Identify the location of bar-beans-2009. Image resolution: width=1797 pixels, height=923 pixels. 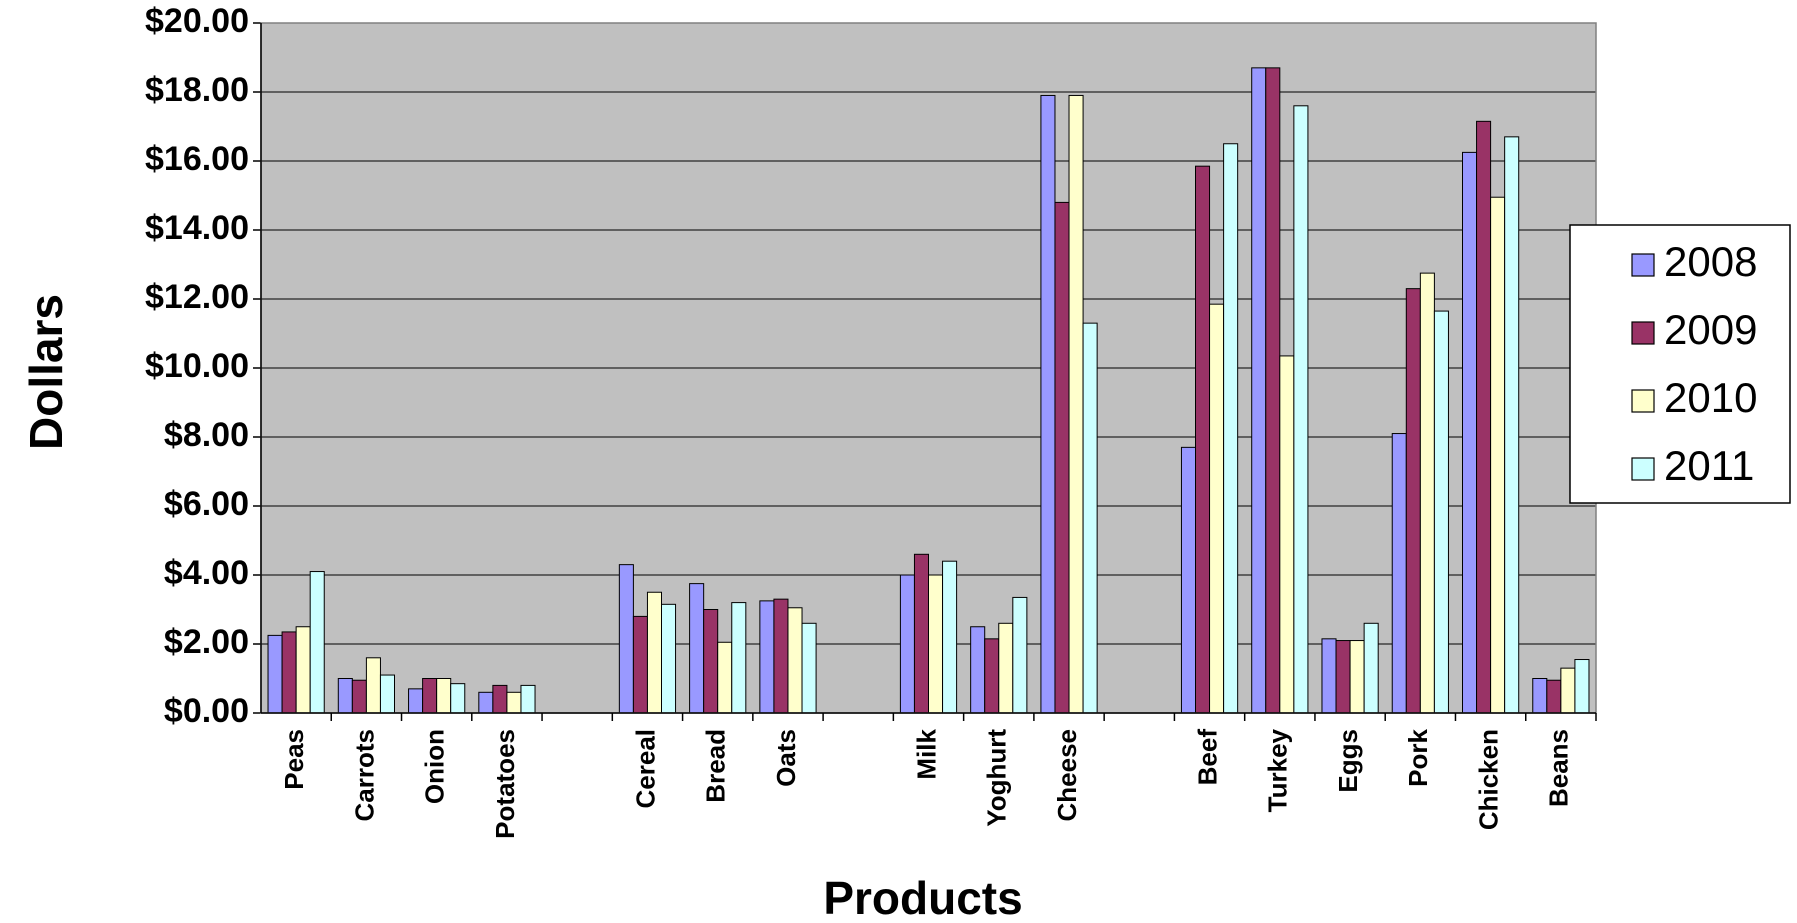
(1554, 696).